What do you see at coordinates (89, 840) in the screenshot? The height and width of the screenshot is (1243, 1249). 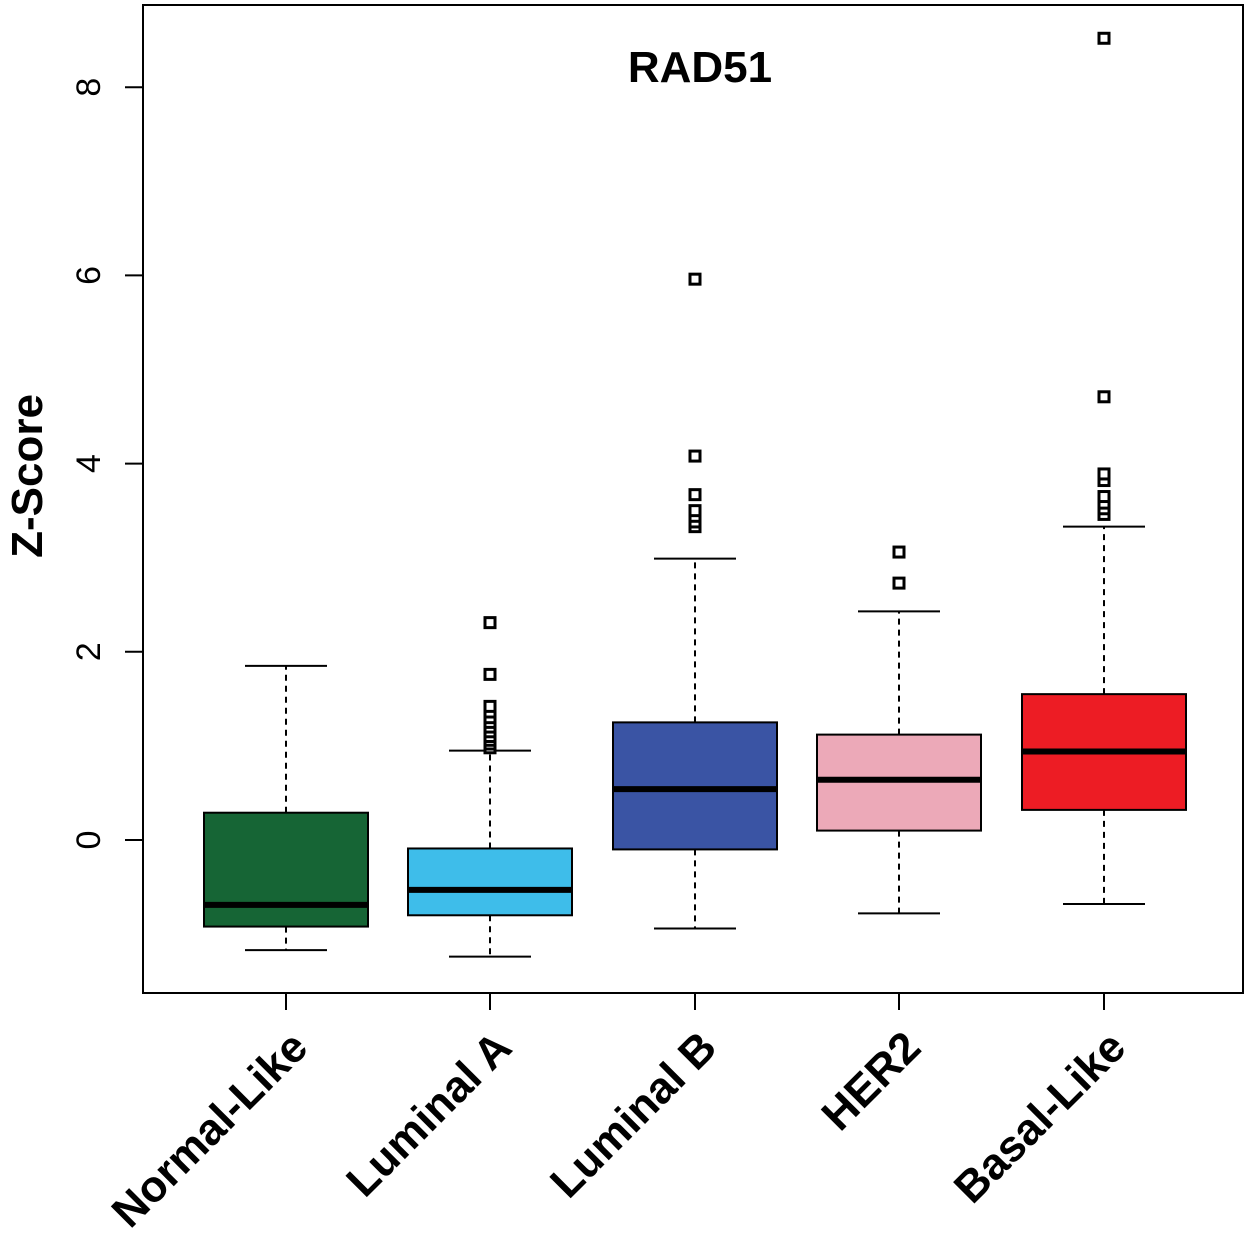 I see `y-tick-label: 0` at bounding box center [89, 840].